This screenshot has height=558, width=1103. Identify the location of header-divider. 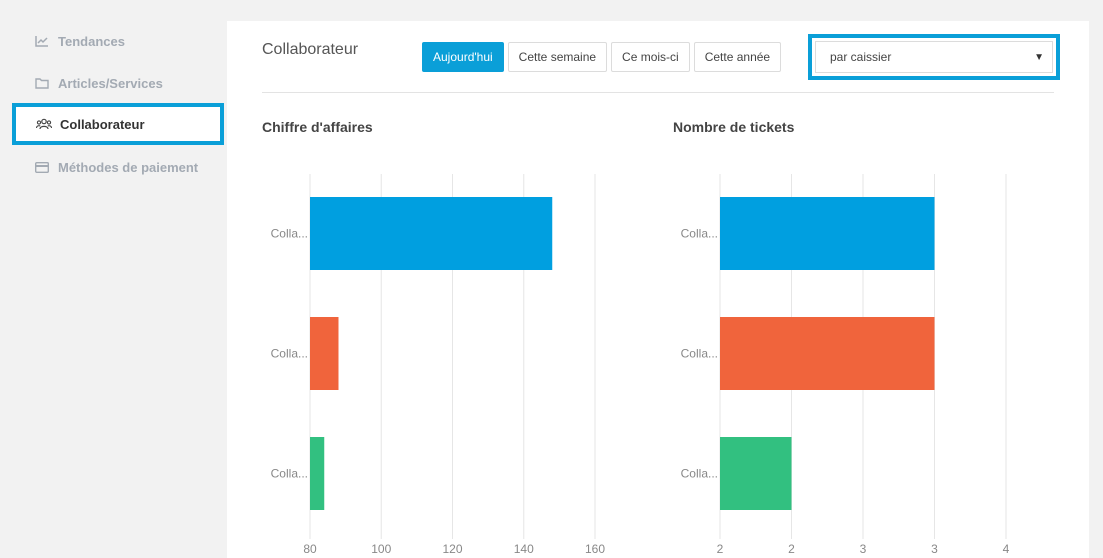
(658, 92).